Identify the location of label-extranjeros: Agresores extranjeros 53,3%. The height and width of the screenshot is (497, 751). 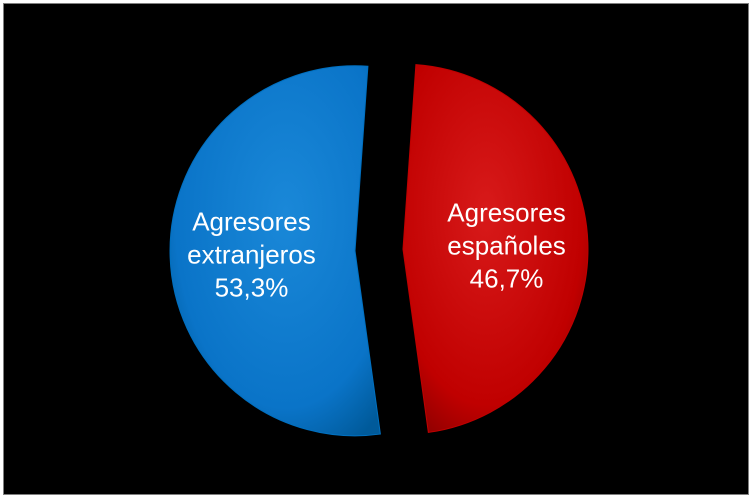
(251, 254).